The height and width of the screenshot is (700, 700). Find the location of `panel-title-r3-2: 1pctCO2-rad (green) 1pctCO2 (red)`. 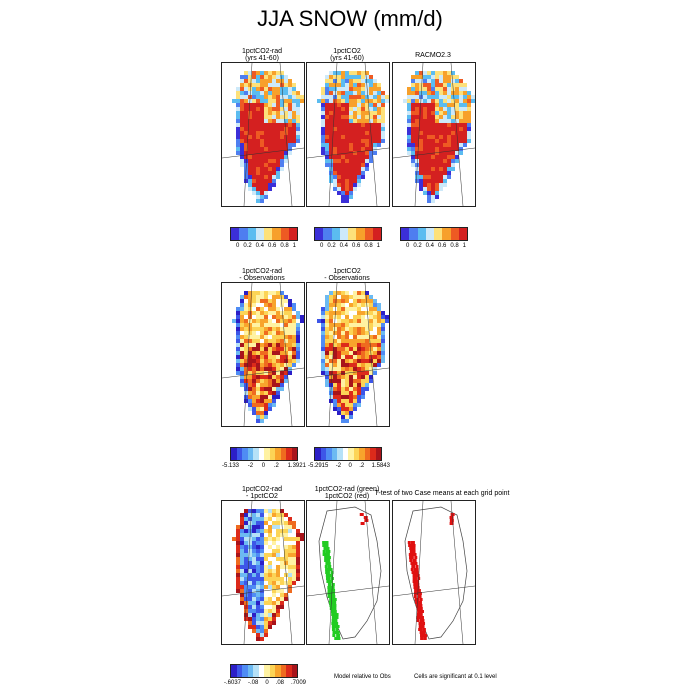

panel-title-r3-2: 1pctCO2-rad (green) 1pctCO2 (red) is located at coordinates (347, 493).